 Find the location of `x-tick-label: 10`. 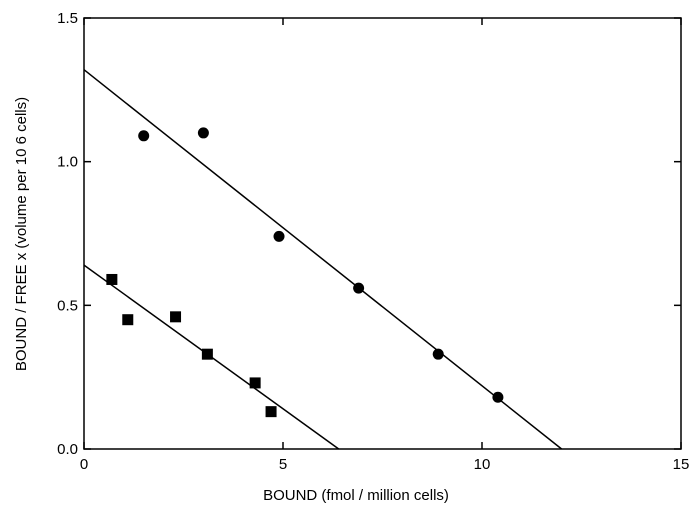

x-tick-label: 10 is located at coordinates (482, 464).